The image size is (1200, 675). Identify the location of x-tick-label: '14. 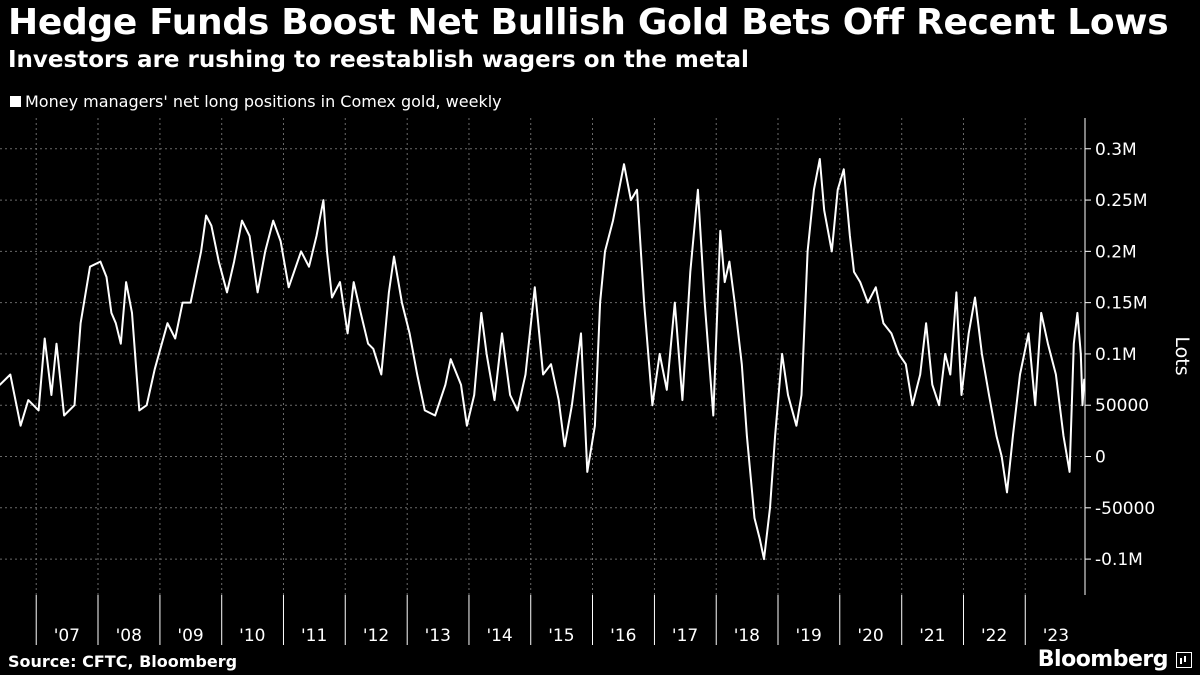
(499, 636).